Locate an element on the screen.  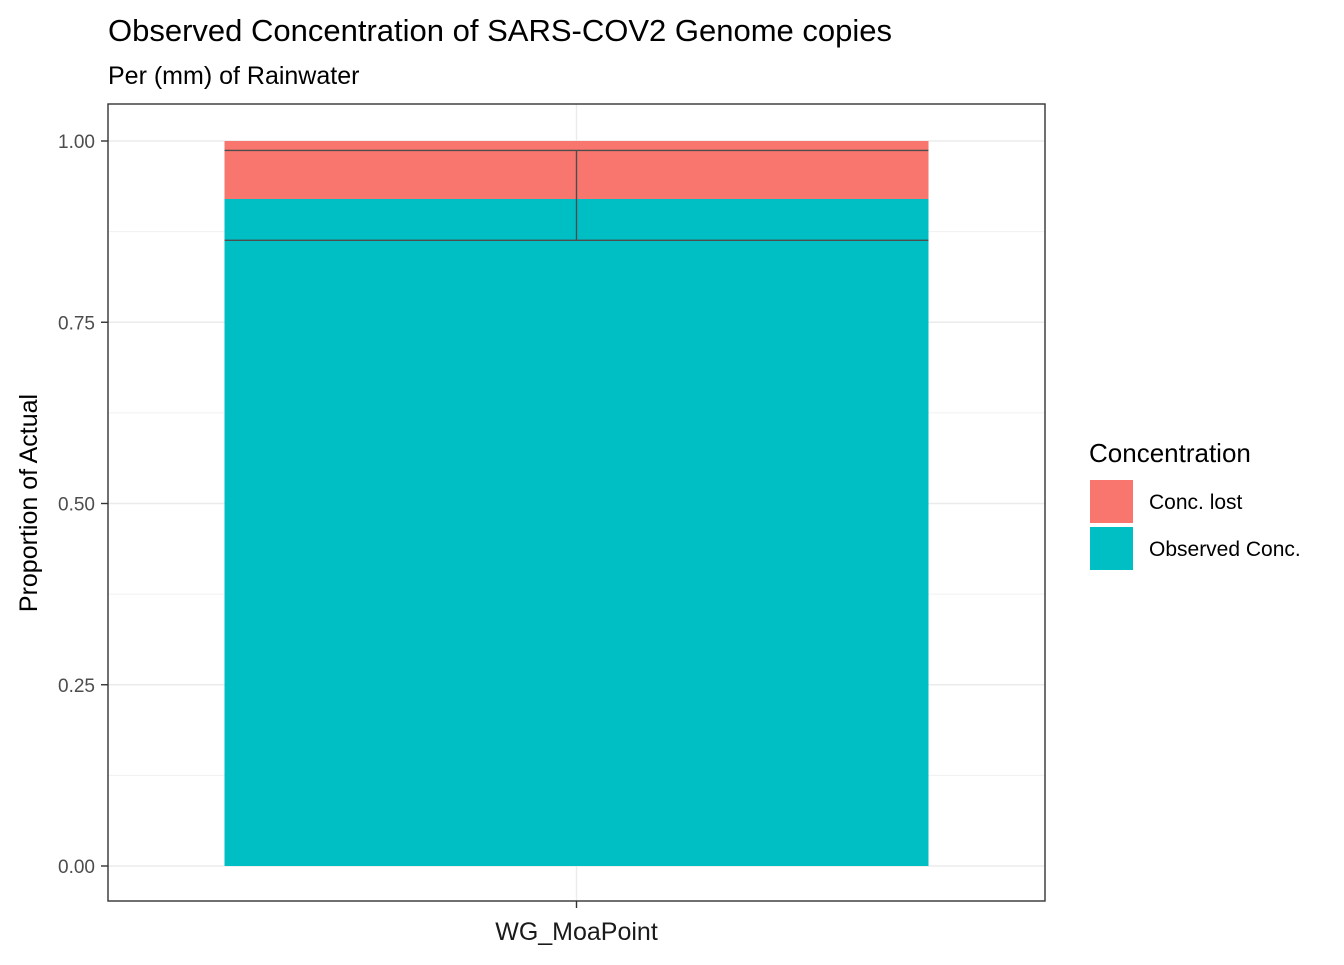
y-axis-title: Proportion of Actual is located at coordinates (29, 503).